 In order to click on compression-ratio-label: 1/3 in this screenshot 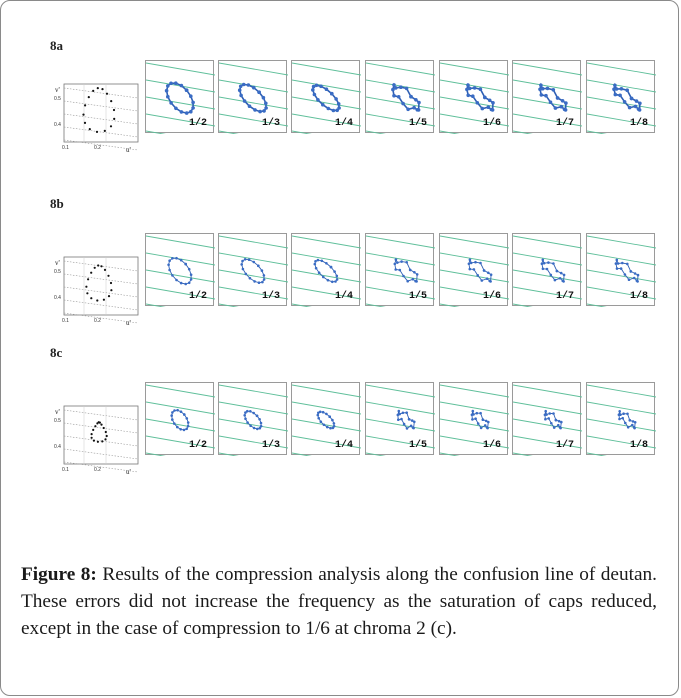, I will do `click(270, 296)`.